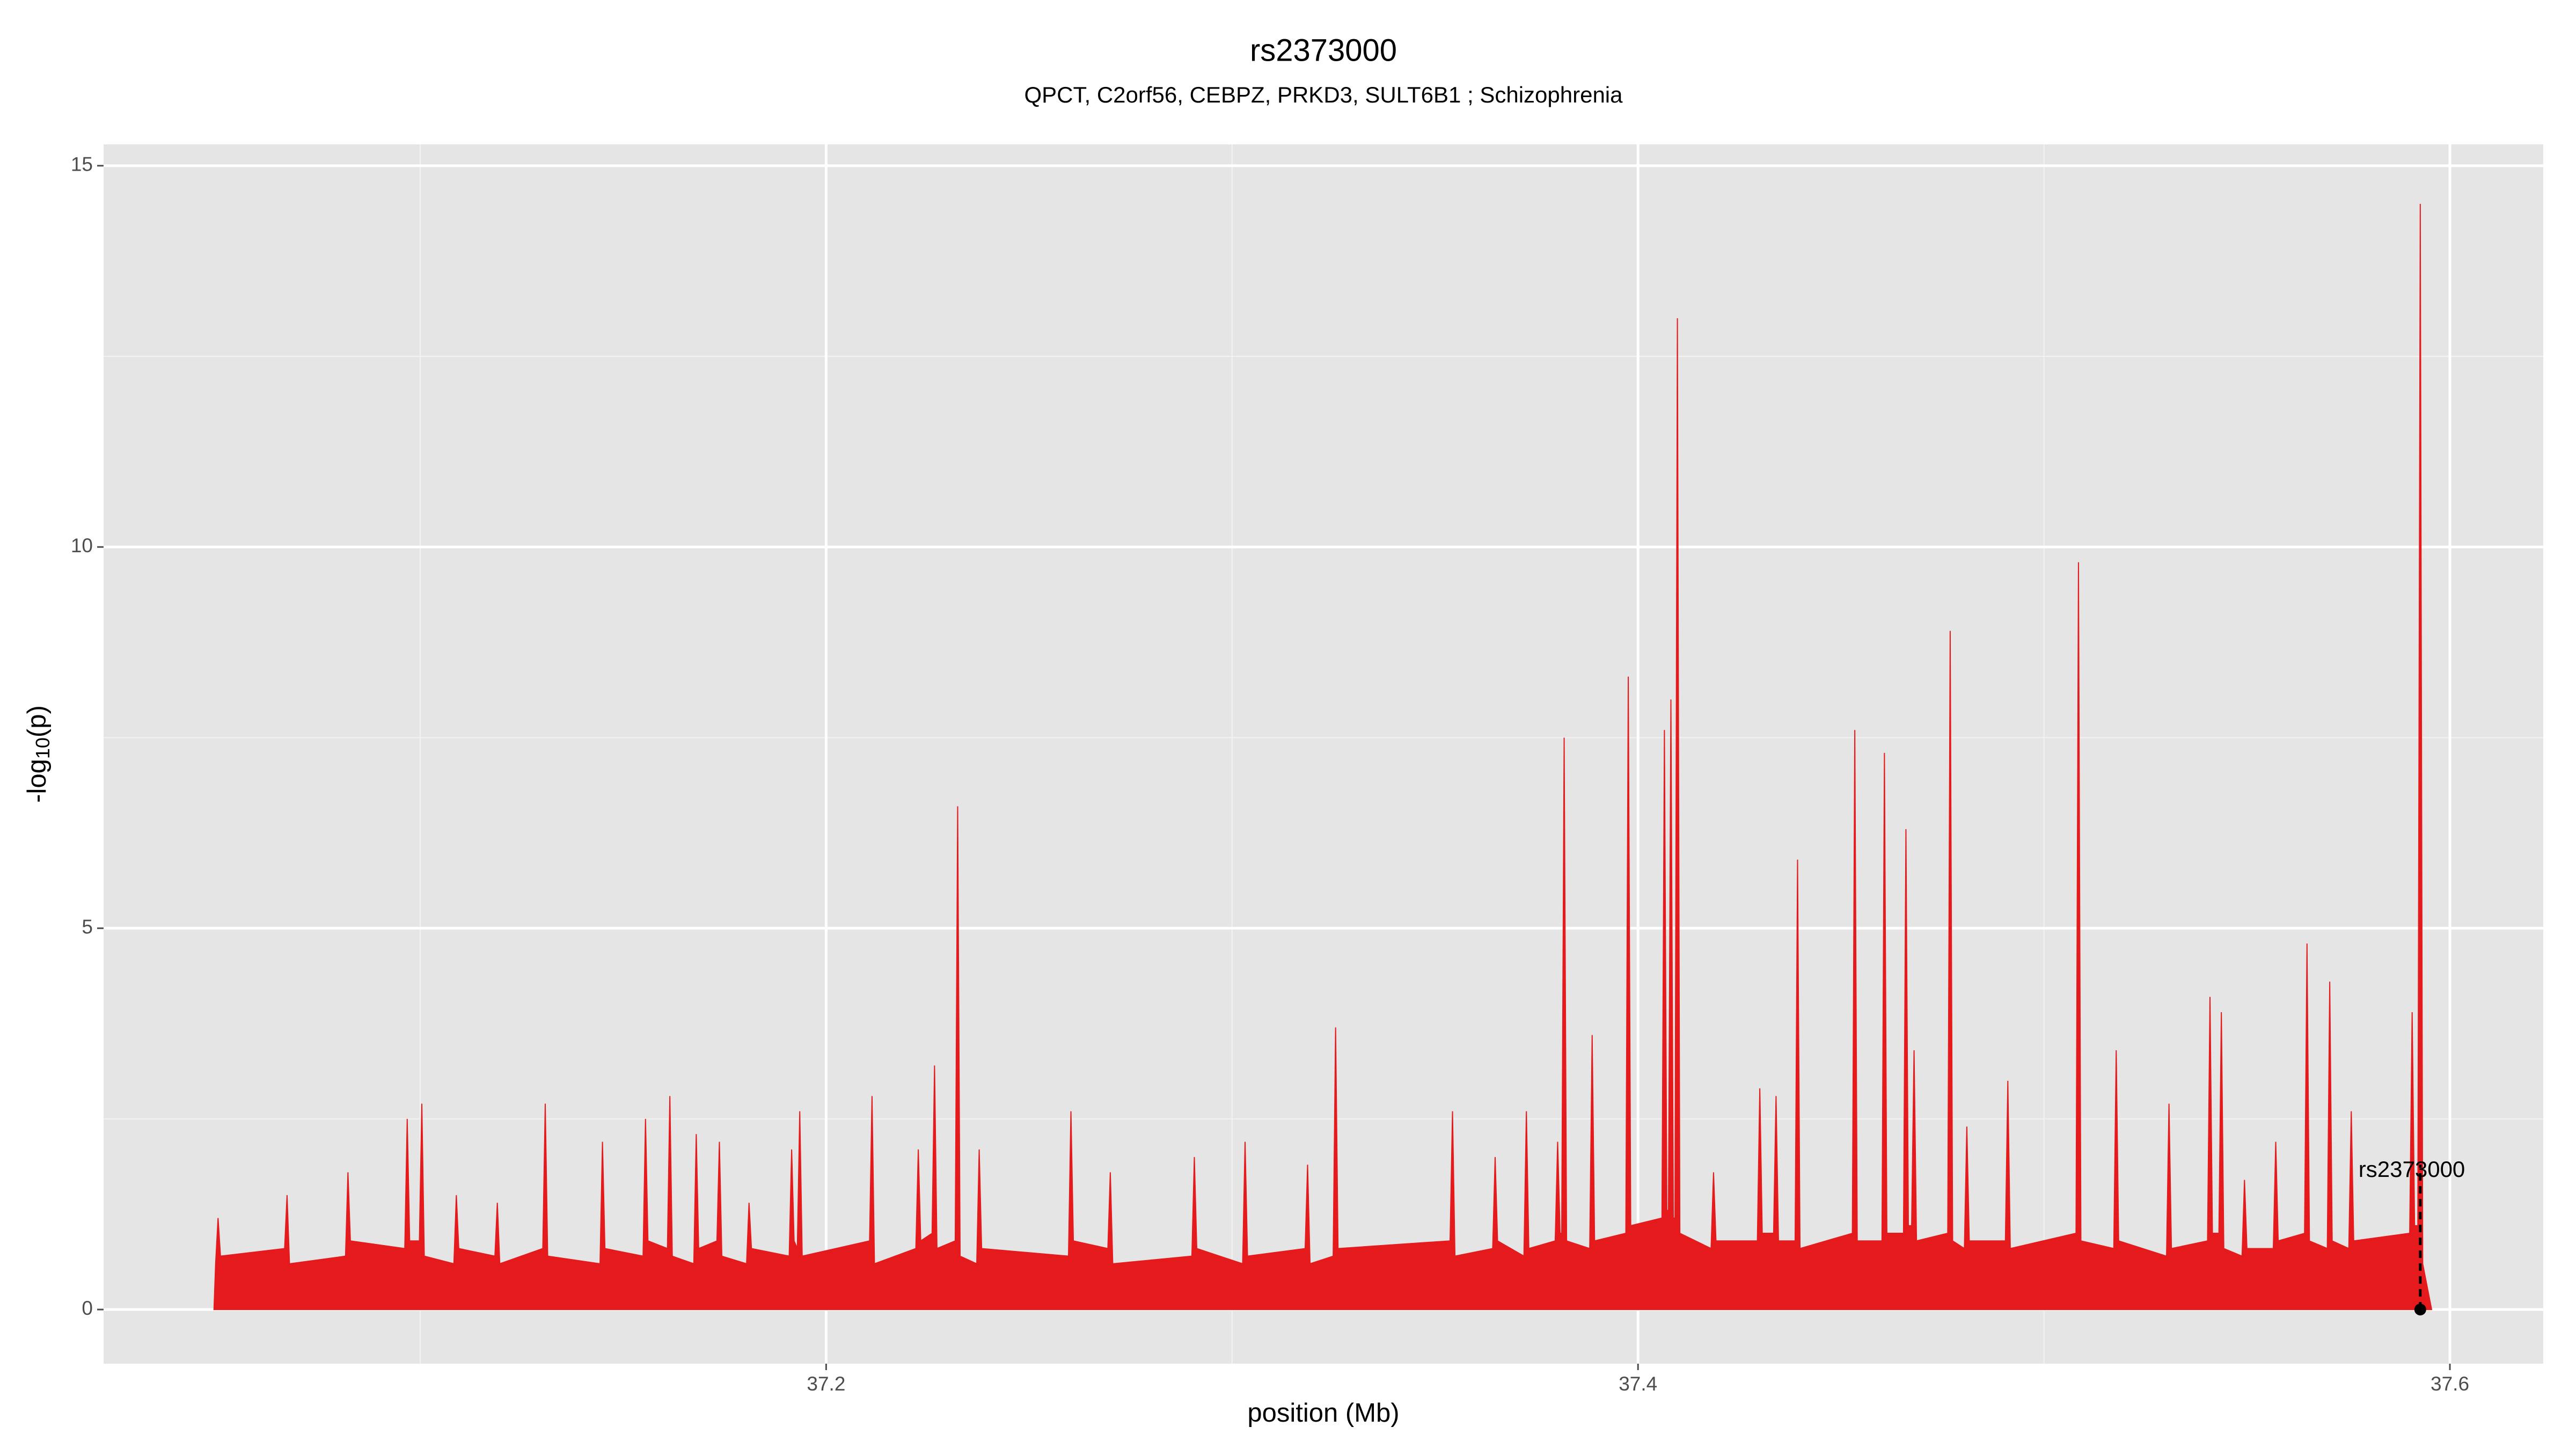 The height and width of the screenshot is (1449, 2576). What do you see at coordinates (87, 1308) in the screenshot?
I see `y-tick-label: 0` at bounding box center [87, 1308].